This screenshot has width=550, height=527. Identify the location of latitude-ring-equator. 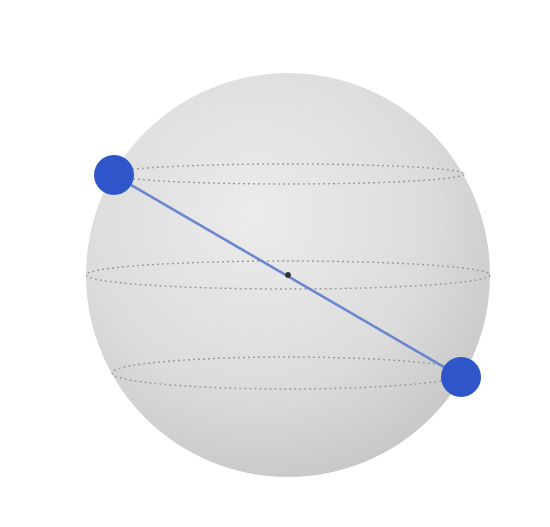
(288, 275).